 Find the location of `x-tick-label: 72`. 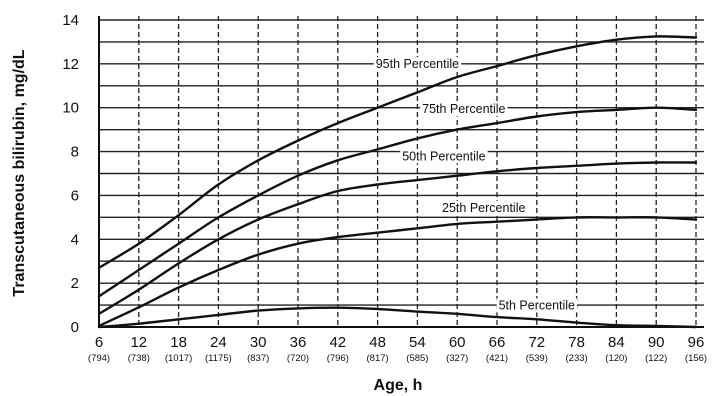

x-tick-label: 72 is located at coordinates (536, 342).